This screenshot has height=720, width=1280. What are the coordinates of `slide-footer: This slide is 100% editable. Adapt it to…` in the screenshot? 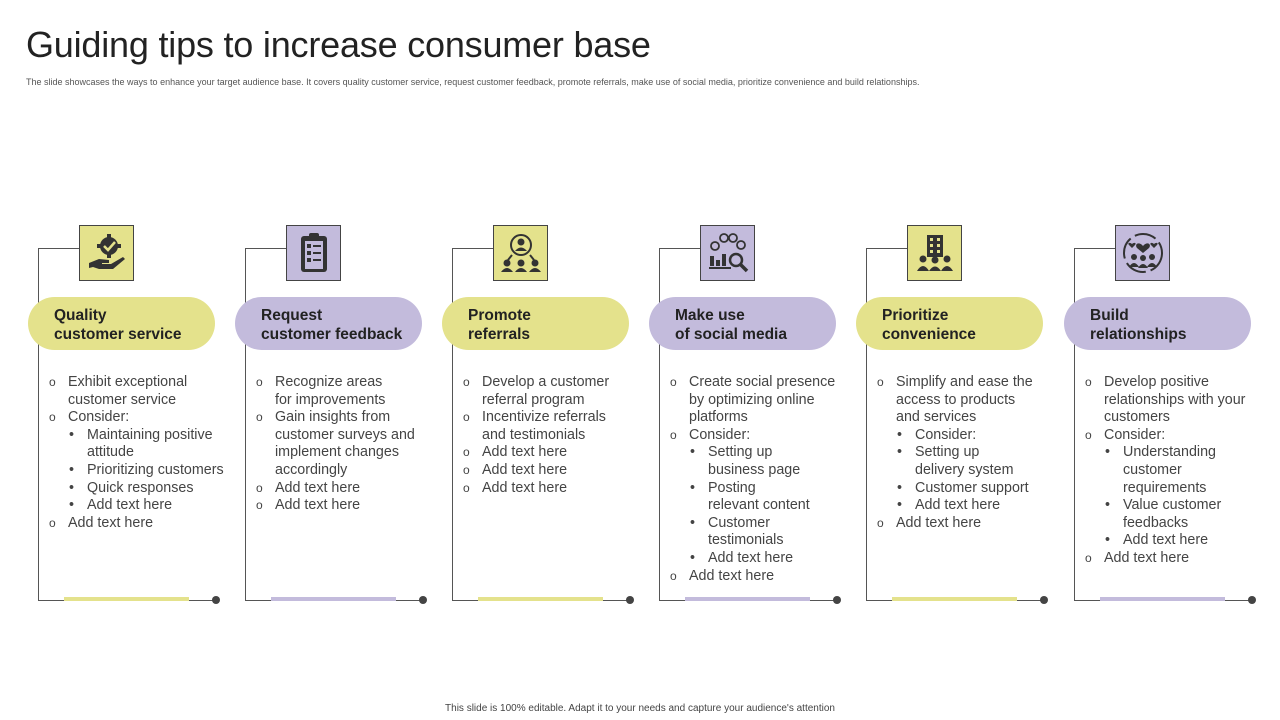 It's located at (640, 708).